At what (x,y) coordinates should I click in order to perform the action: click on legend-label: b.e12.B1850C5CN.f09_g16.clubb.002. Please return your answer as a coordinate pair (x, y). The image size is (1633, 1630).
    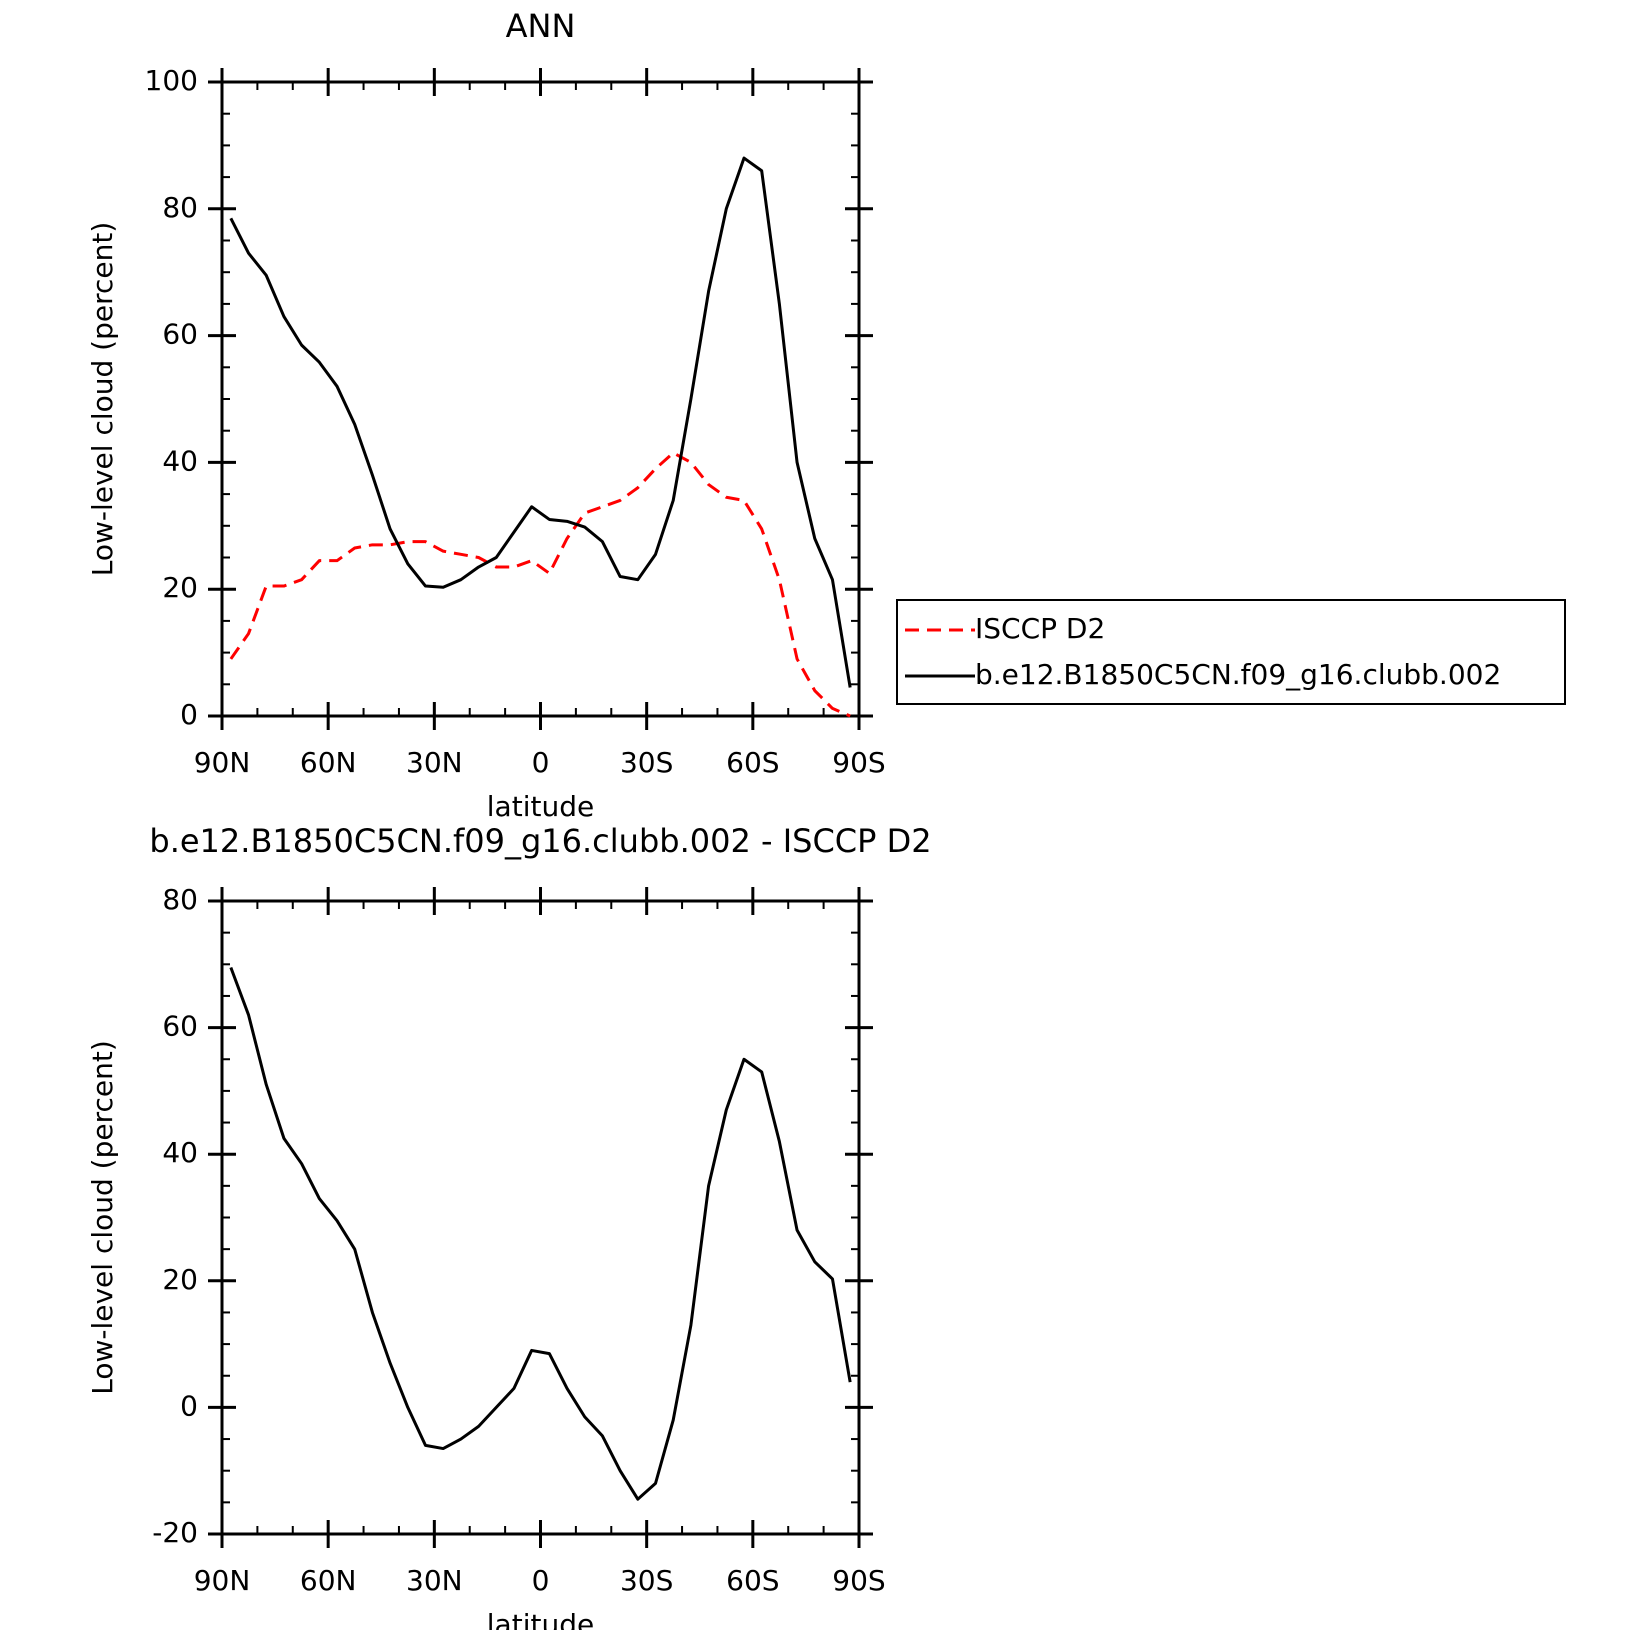
    Looking at the image, I should click on (1238, 674).